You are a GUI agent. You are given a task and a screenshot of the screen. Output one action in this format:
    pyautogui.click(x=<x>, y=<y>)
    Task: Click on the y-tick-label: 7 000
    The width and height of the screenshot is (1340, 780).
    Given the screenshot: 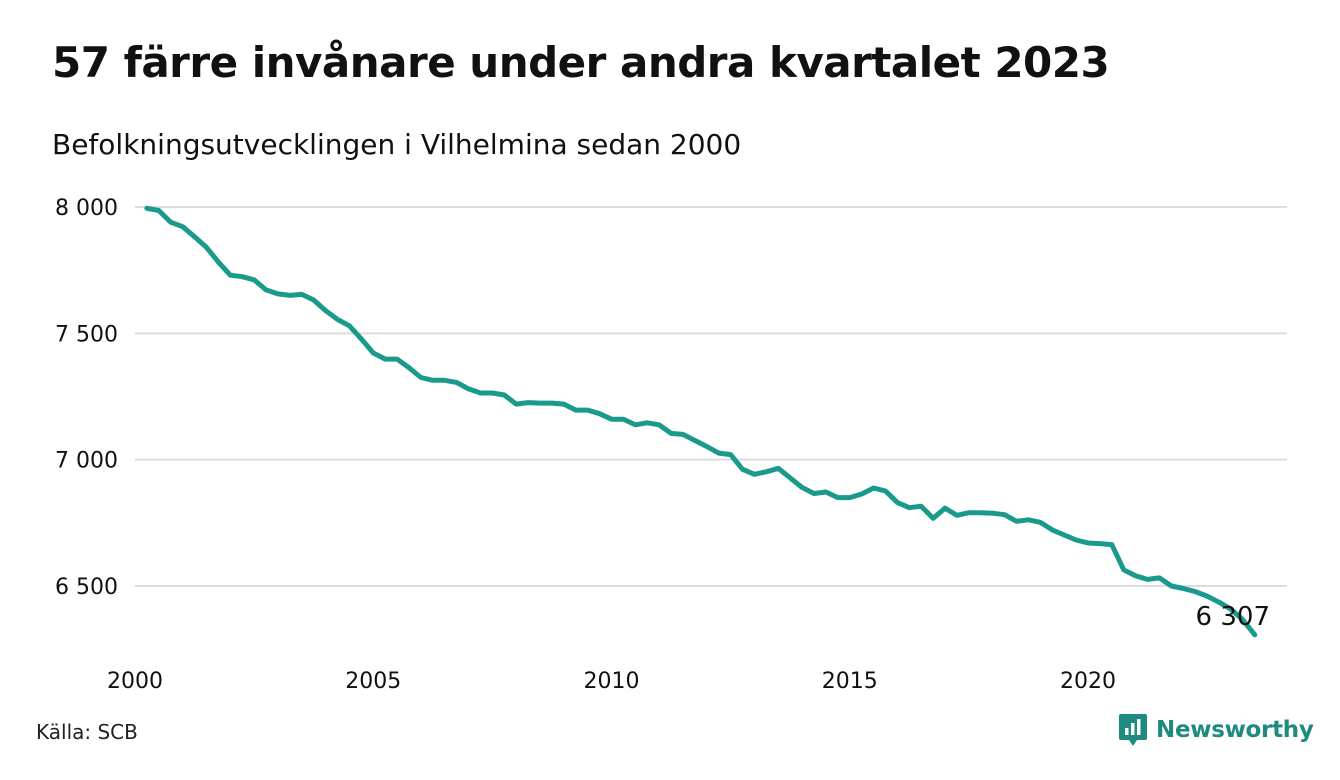 What is the action you would take?
    pyautogui.click(x=86, y=461)
    